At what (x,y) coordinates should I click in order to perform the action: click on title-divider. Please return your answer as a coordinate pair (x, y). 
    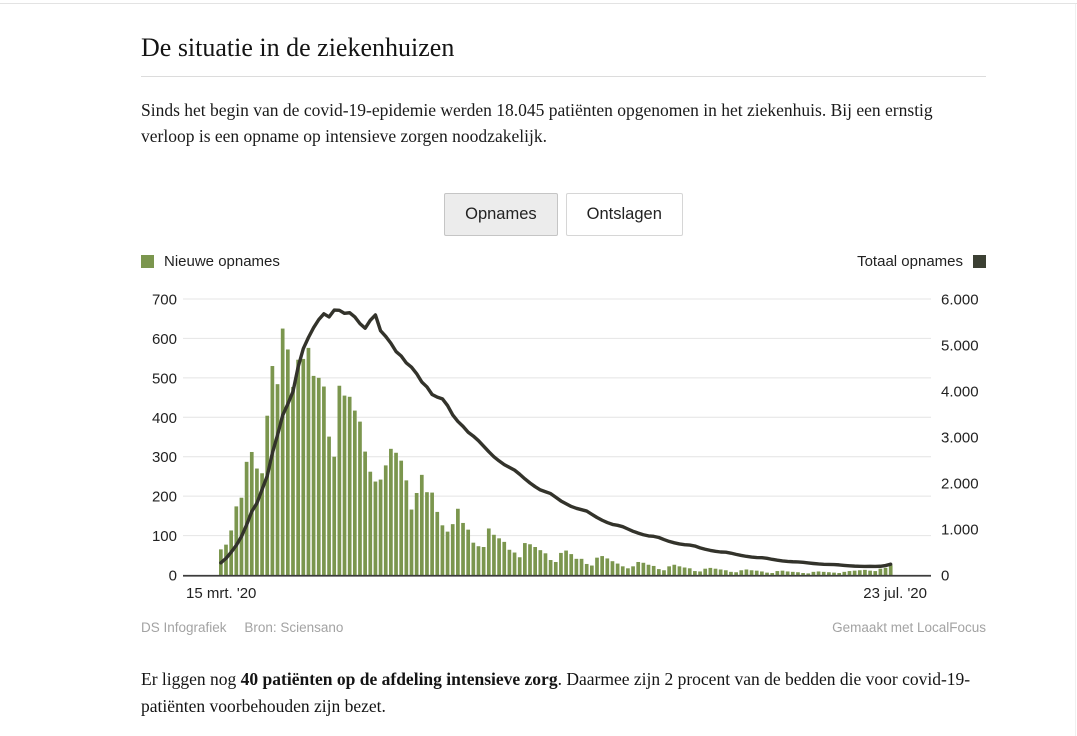
    Looking at the image, I should click on (563, 76).